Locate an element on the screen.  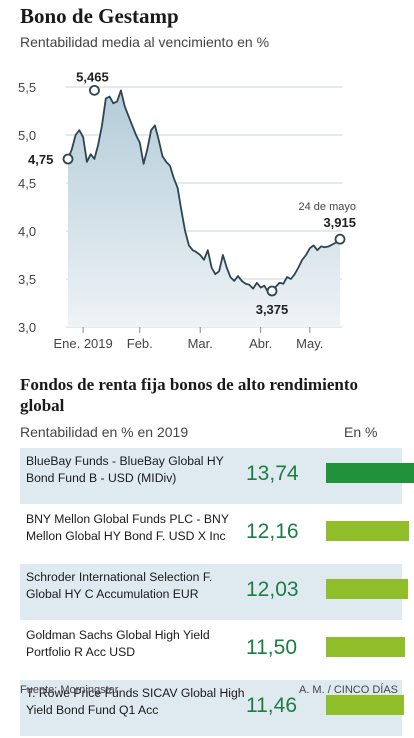
x-tick-label: Ene. 2019 is located at coordinates (82, 343).